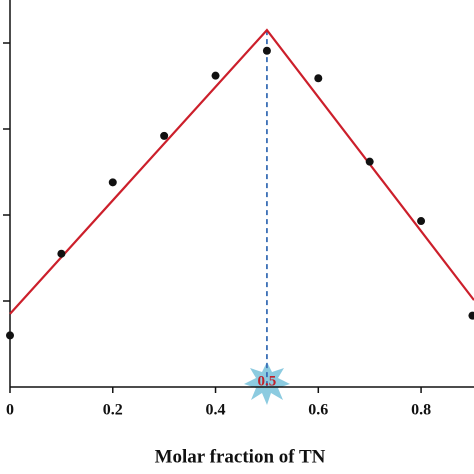  What do you see at coordinates (240, 456) in the screenshot?
I see `x-axis-label: Molar fraction of TN` at bounding box center [240, 456].